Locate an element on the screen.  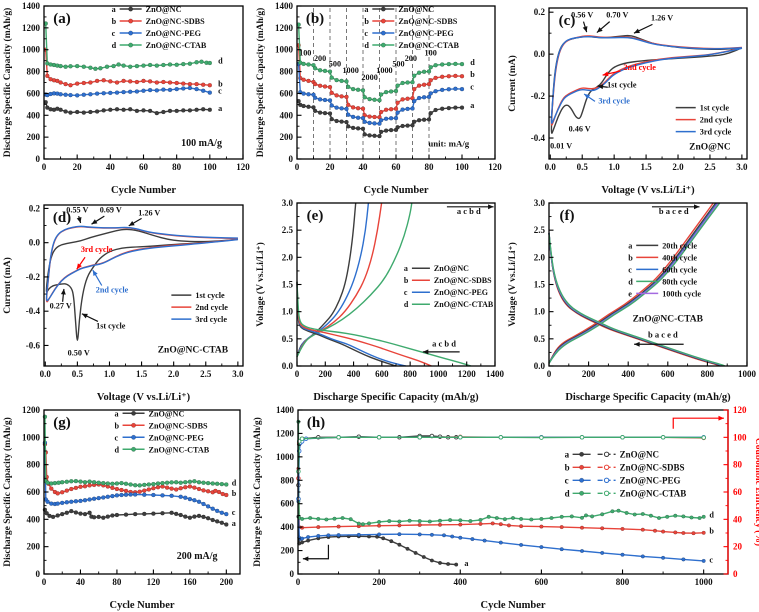
legend-label: ZnO@NC is located at coordinates (164, 9).